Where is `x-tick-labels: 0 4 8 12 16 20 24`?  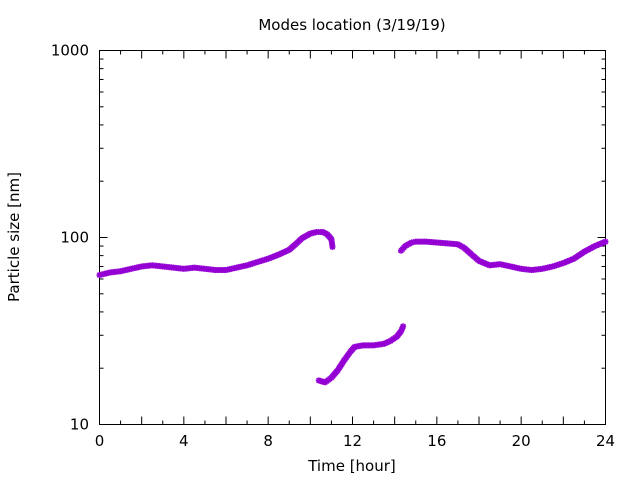
x-tick-labels: 0 4 8 12 16 20 24 is located at coordinates (355, 441).